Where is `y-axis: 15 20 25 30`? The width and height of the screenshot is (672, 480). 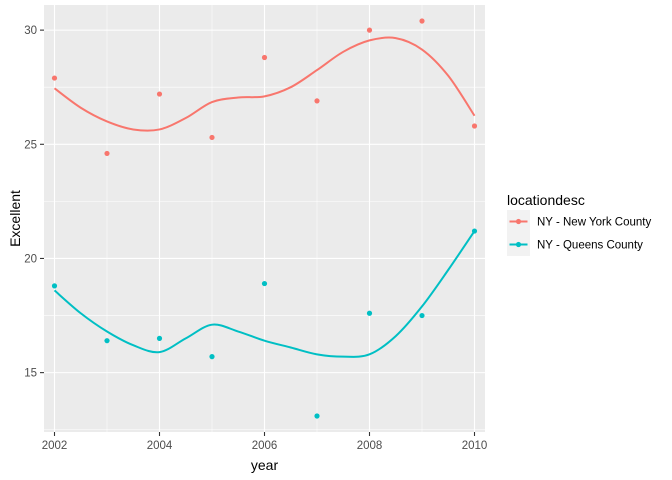
y-axis: 15 20 25 30 is located at coordinates (34, 202).